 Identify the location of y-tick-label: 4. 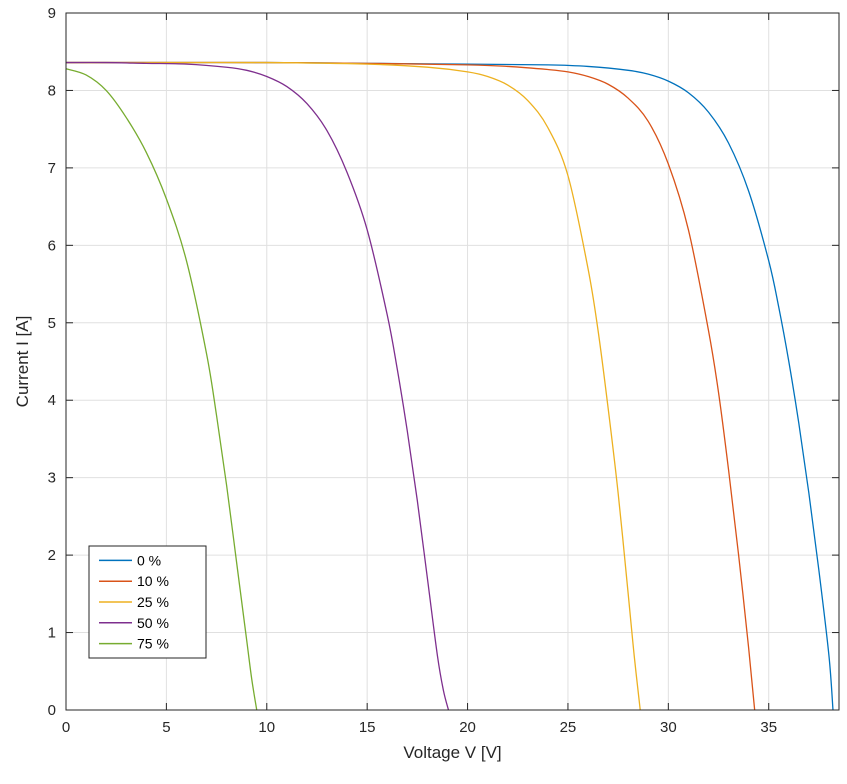
(52, 400).